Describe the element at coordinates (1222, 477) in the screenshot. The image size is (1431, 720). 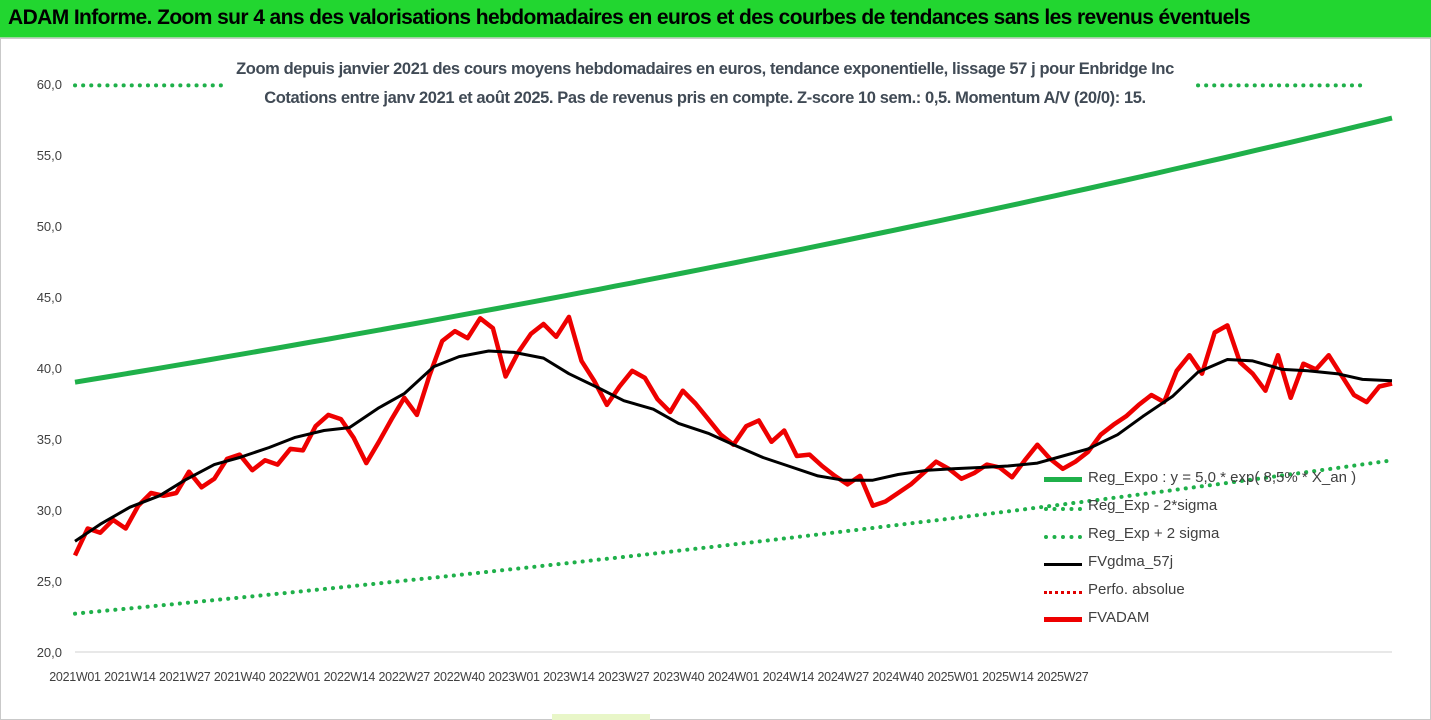
I see `legend-label: Reg_Expo : y = 5,0 * exp( 8,5% * X_an )` at that location.